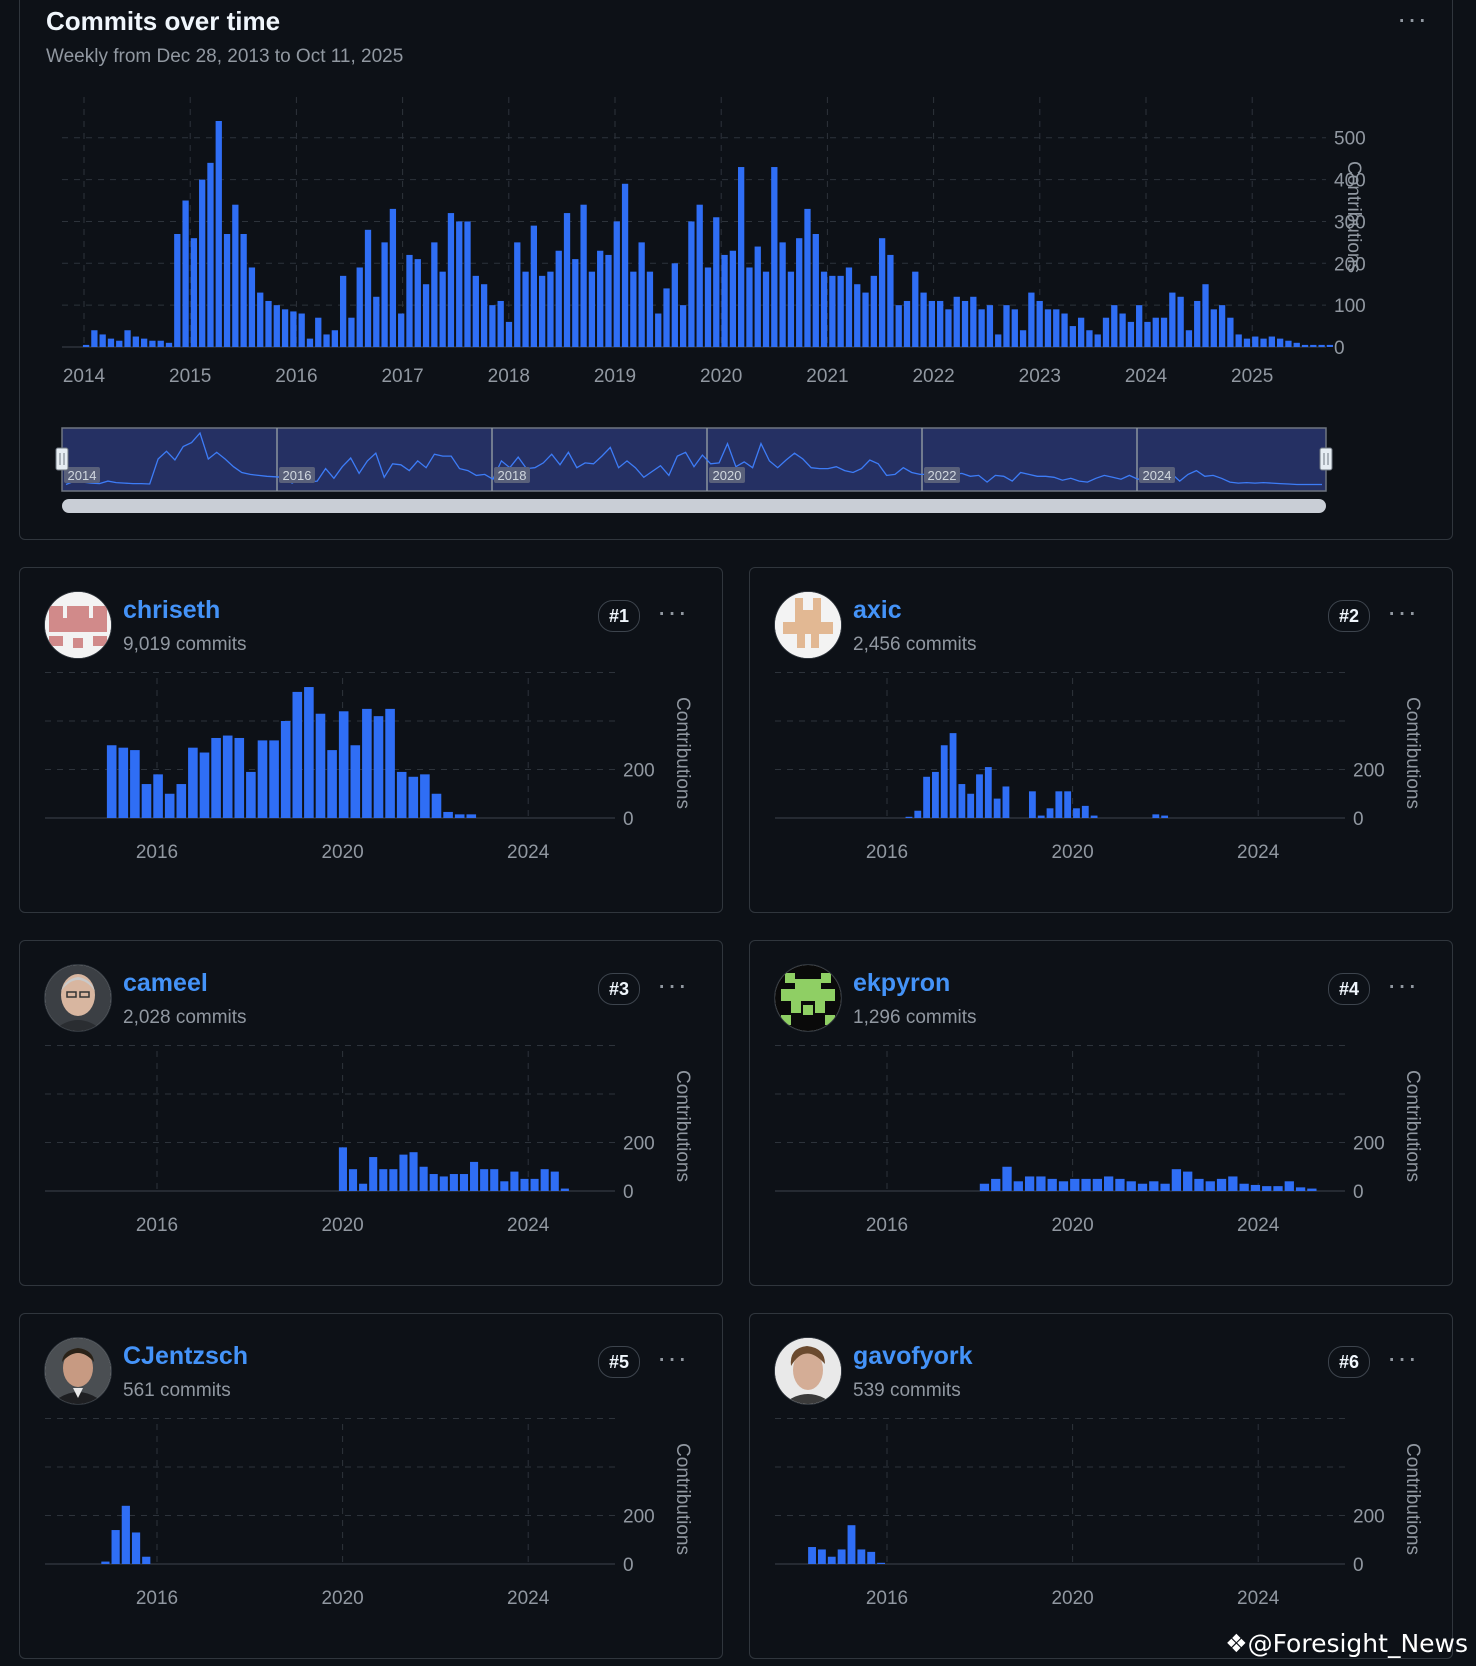 The image size is (1476, 1666). I want to click on contributor-username: axic, so click(877, 610).